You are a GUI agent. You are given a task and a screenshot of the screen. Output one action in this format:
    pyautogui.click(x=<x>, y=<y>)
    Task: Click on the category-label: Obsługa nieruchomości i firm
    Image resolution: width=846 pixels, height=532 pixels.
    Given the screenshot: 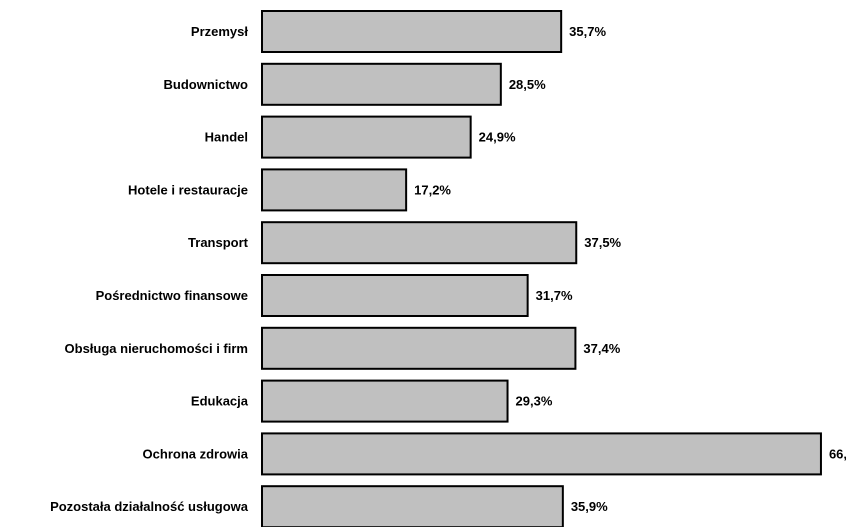 What is the action you would take?
    pyautogui.click(x=156, y=348)
    